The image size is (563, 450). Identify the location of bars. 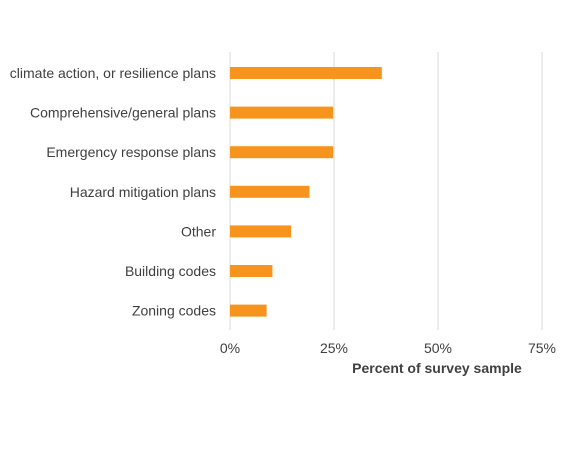
(306, 192).